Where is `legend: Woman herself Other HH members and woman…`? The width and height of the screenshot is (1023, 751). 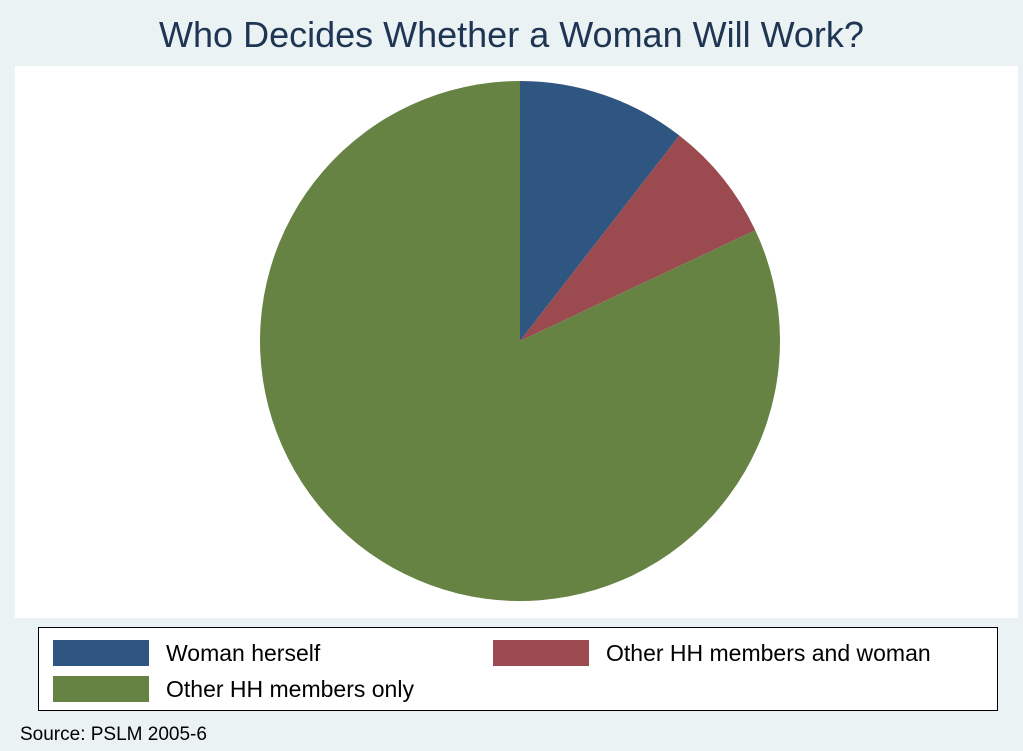
legend: Woman herself Other HH members and woman… is located at coordinates (518, 669).